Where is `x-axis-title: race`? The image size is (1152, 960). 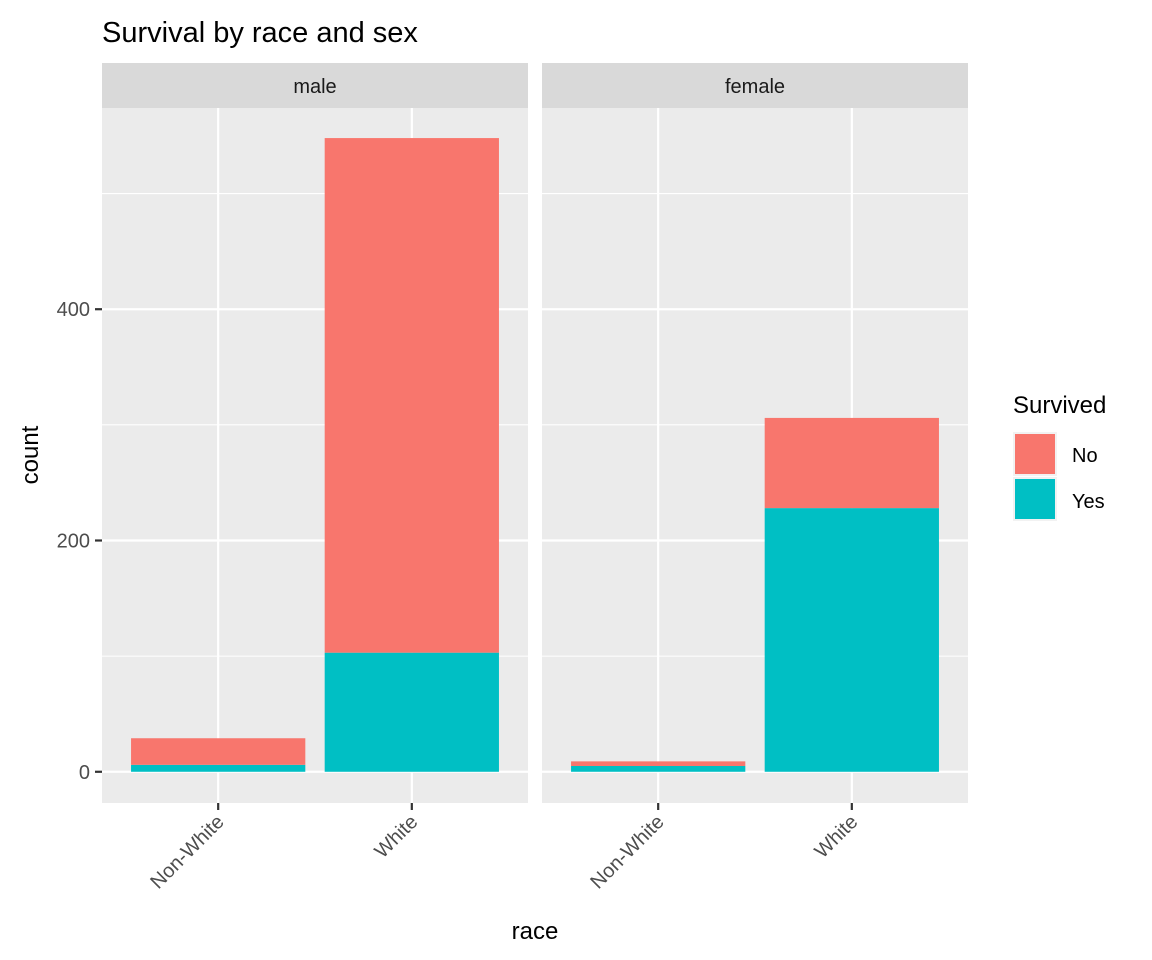
x-axis-title: race is located at coordinates (535, 931).